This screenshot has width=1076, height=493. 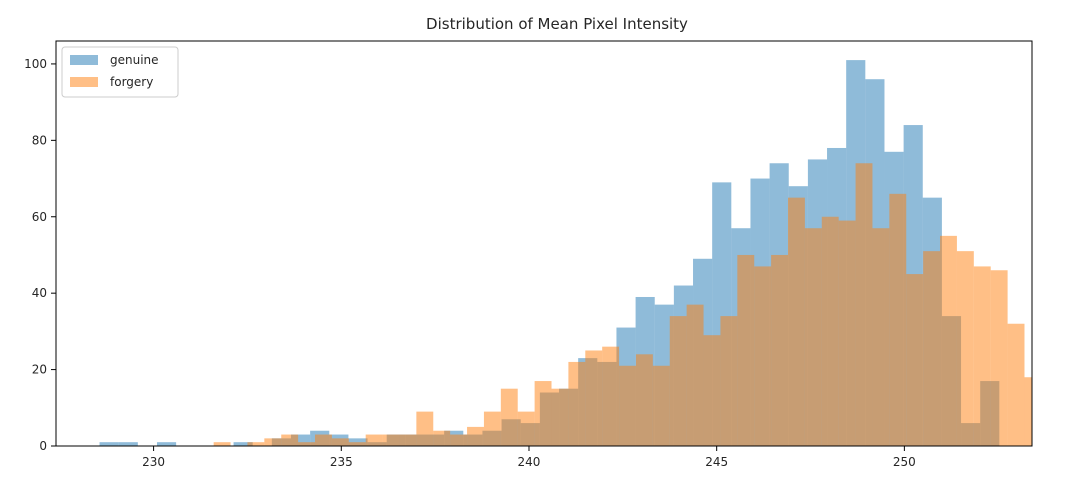 What do you see at coordinates (557, 24) in the screenshot?
I see `chart-title: Distribution of Mean Pixel Intensity` at bounding box center [557, 24].